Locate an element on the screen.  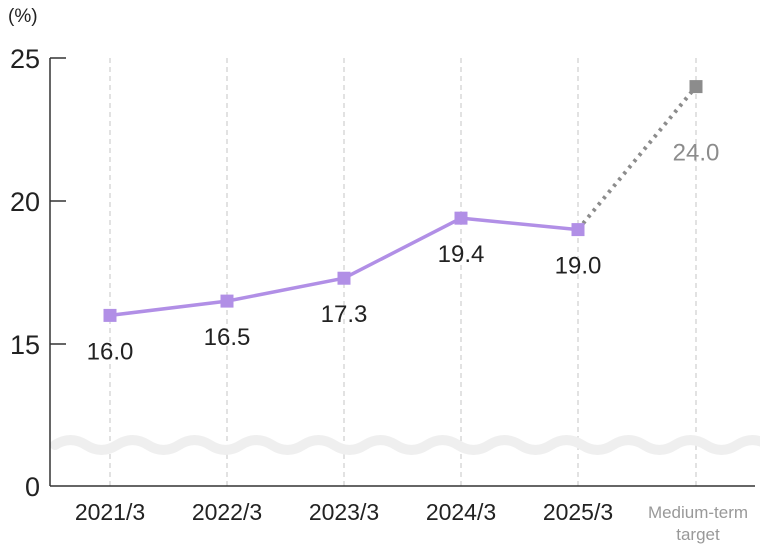
y-tick-labels: 0 15 20 25 is located at coordinates (25, 273).